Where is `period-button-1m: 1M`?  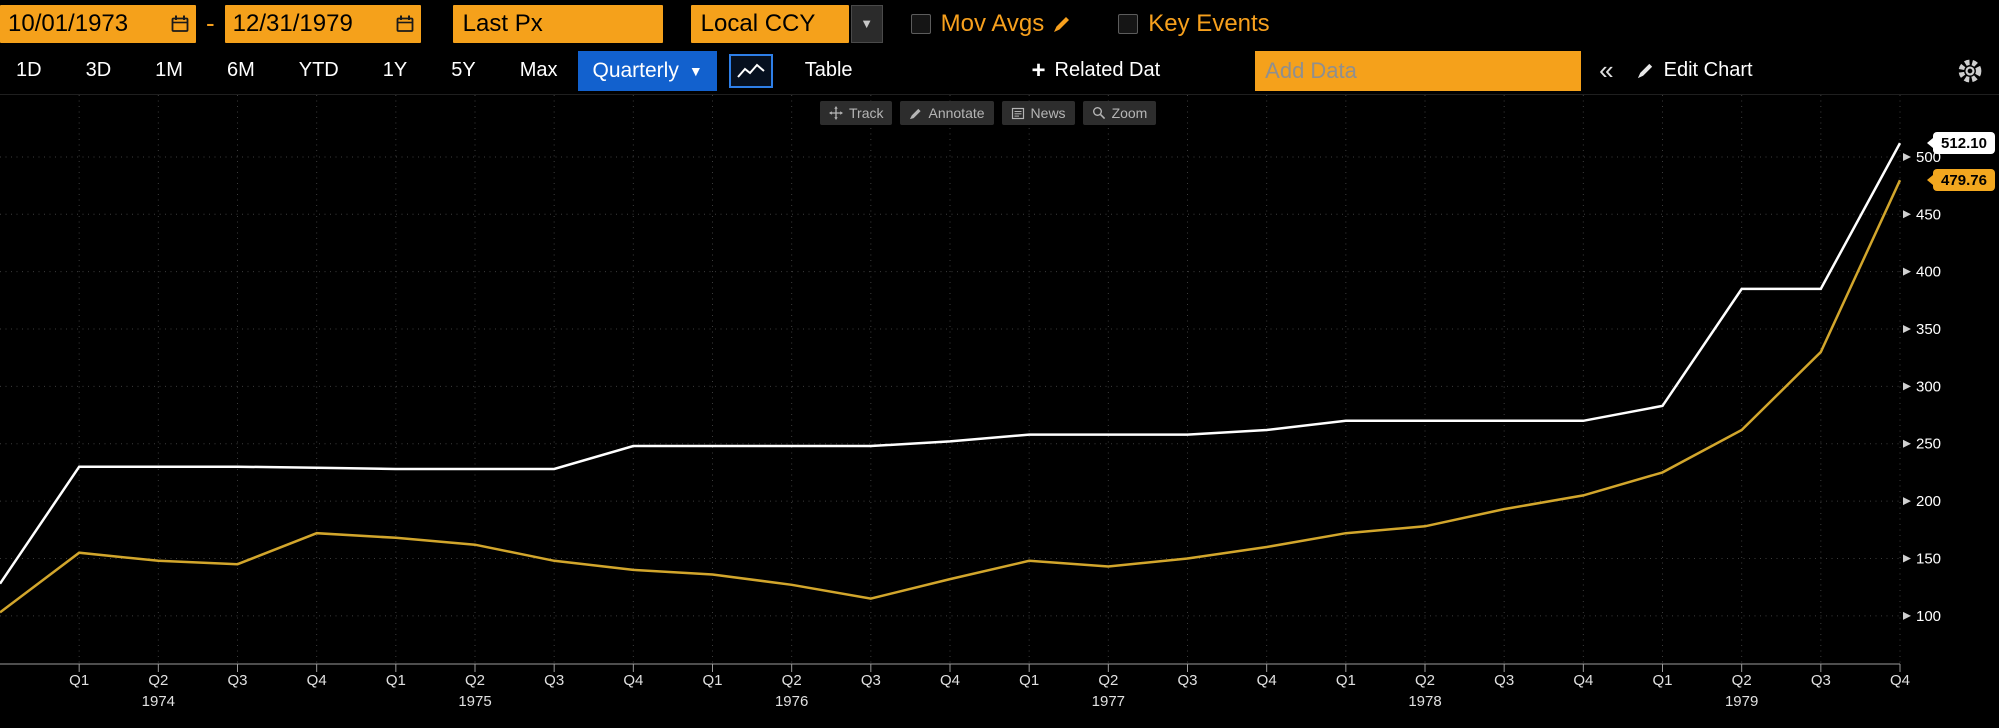
period-button-1m: 1M is located at coordinates (169, 70).